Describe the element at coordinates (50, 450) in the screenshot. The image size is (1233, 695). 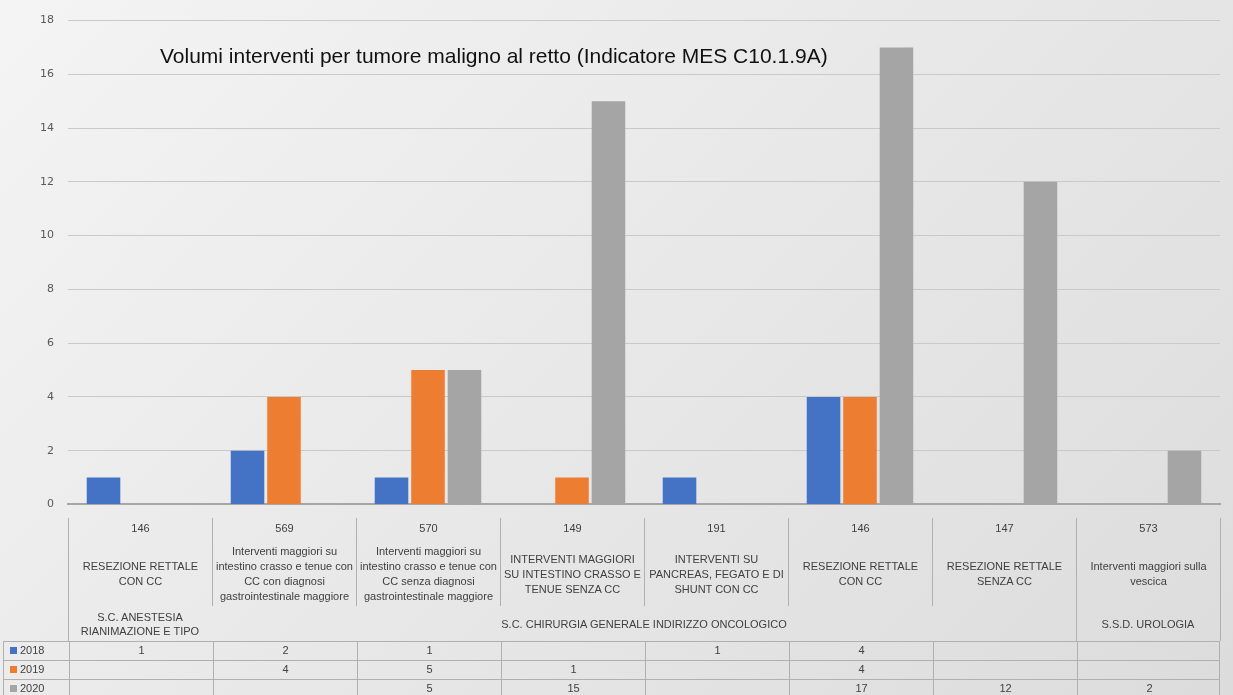
I see `y-tick-label: 2` at that location.